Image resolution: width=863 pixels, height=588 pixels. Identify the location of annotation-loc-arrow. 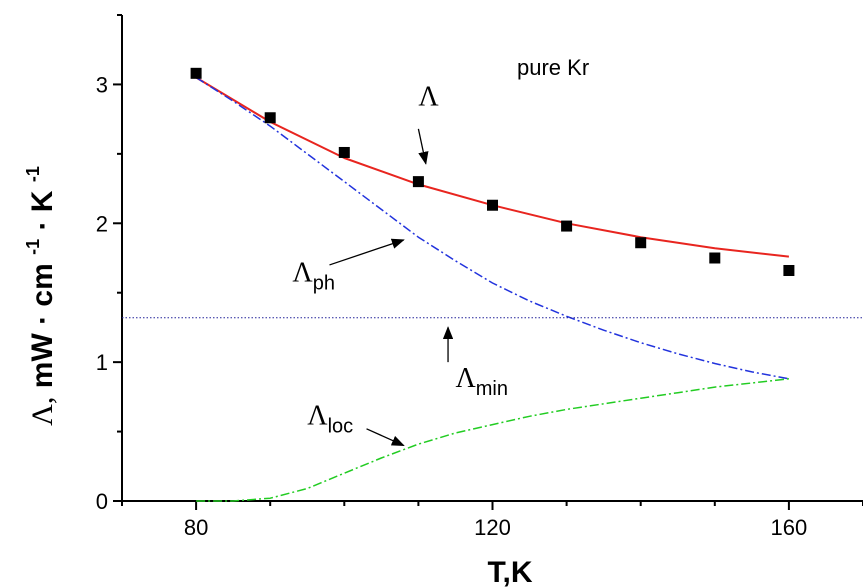
(385, 437).